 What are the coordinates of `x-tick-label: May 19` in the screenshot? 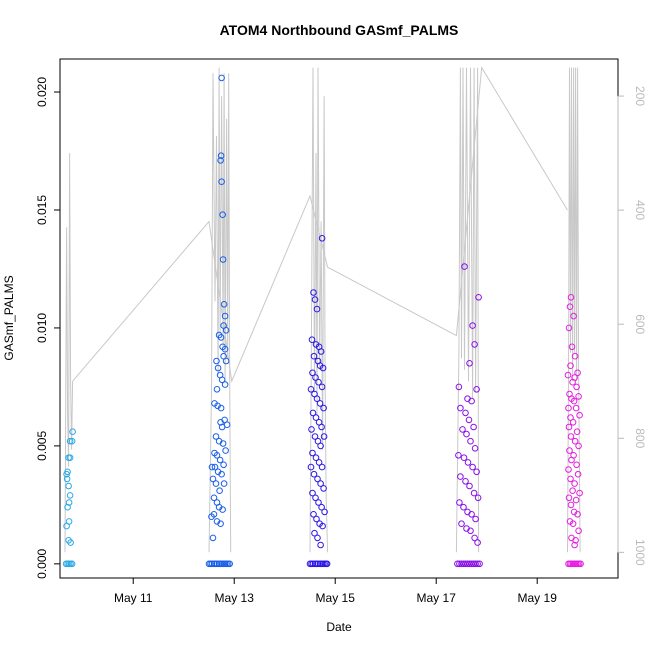 It's located at (538, 598).